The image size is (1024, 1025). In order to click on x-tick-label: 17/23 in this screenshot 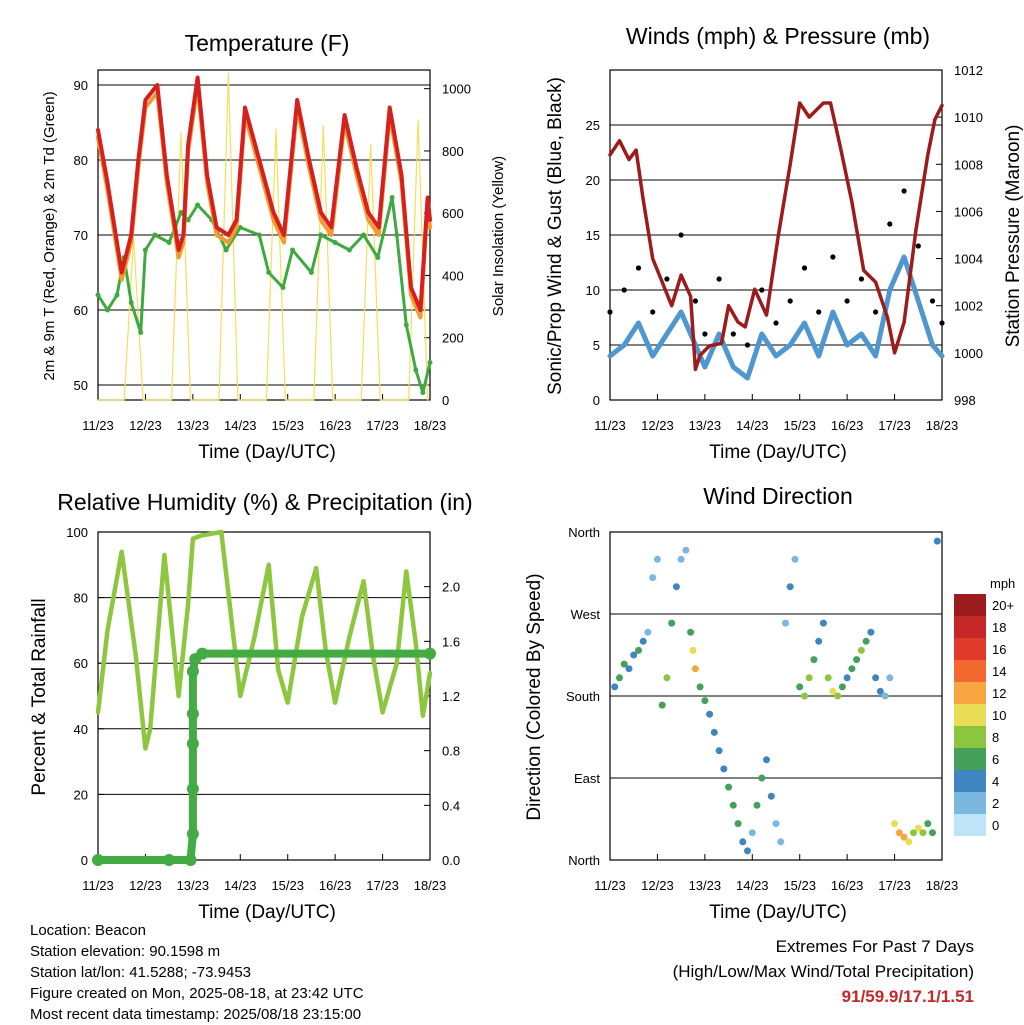, I will do `click(894, 425)`.